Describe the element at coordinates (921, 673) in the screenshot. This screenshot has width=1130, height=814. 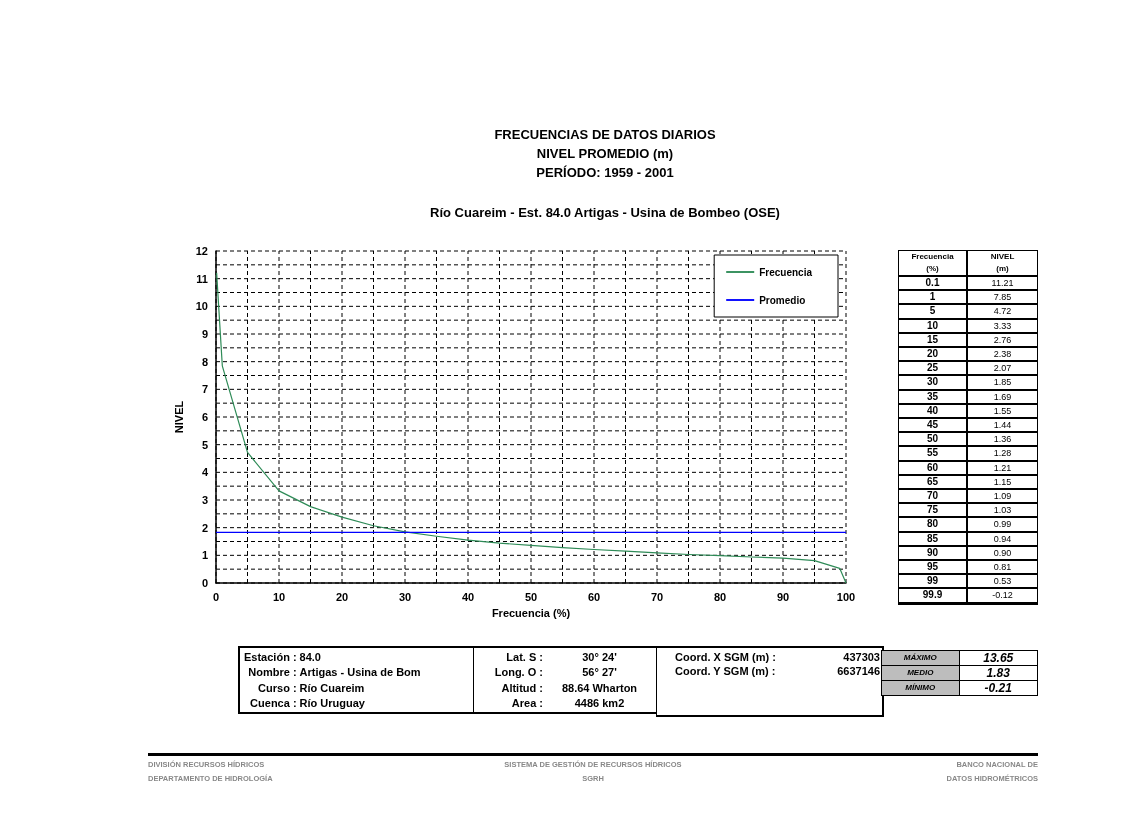
I see `text: MEDIO` at that location.